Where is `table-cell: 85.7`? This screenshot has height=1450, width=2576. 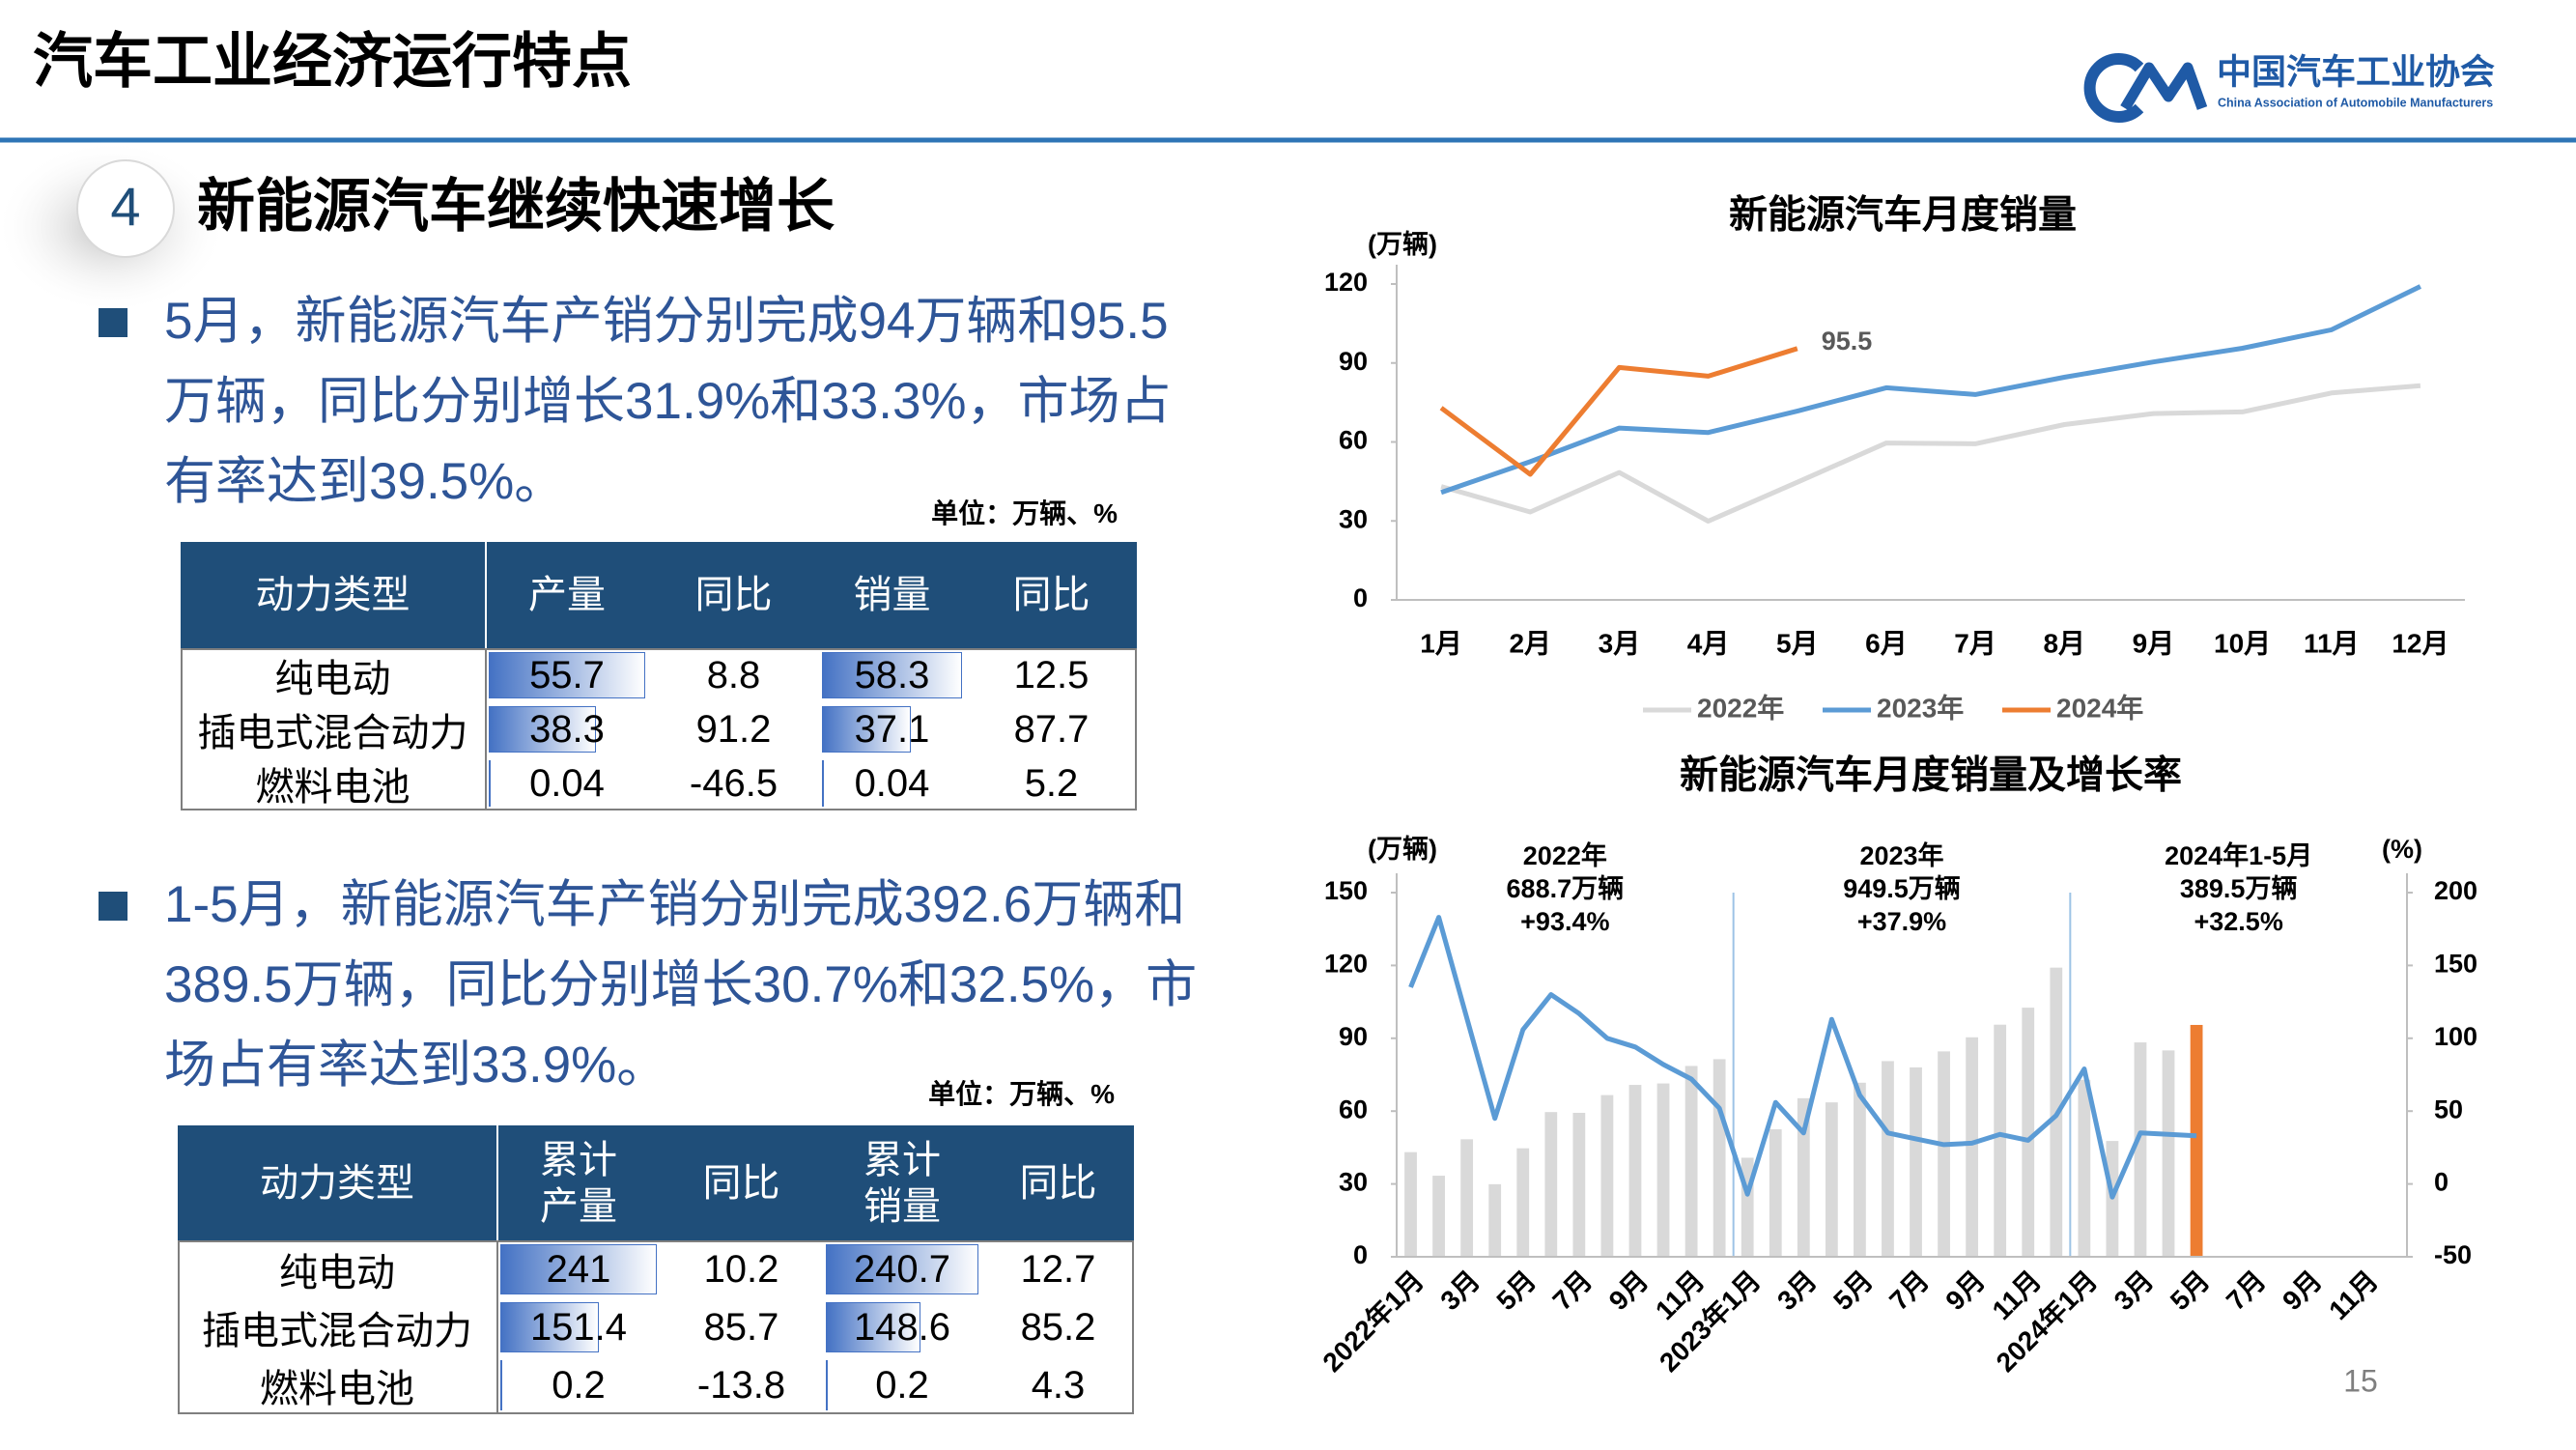
table-cell: 85.7 is located at coordinates (741, 1327).